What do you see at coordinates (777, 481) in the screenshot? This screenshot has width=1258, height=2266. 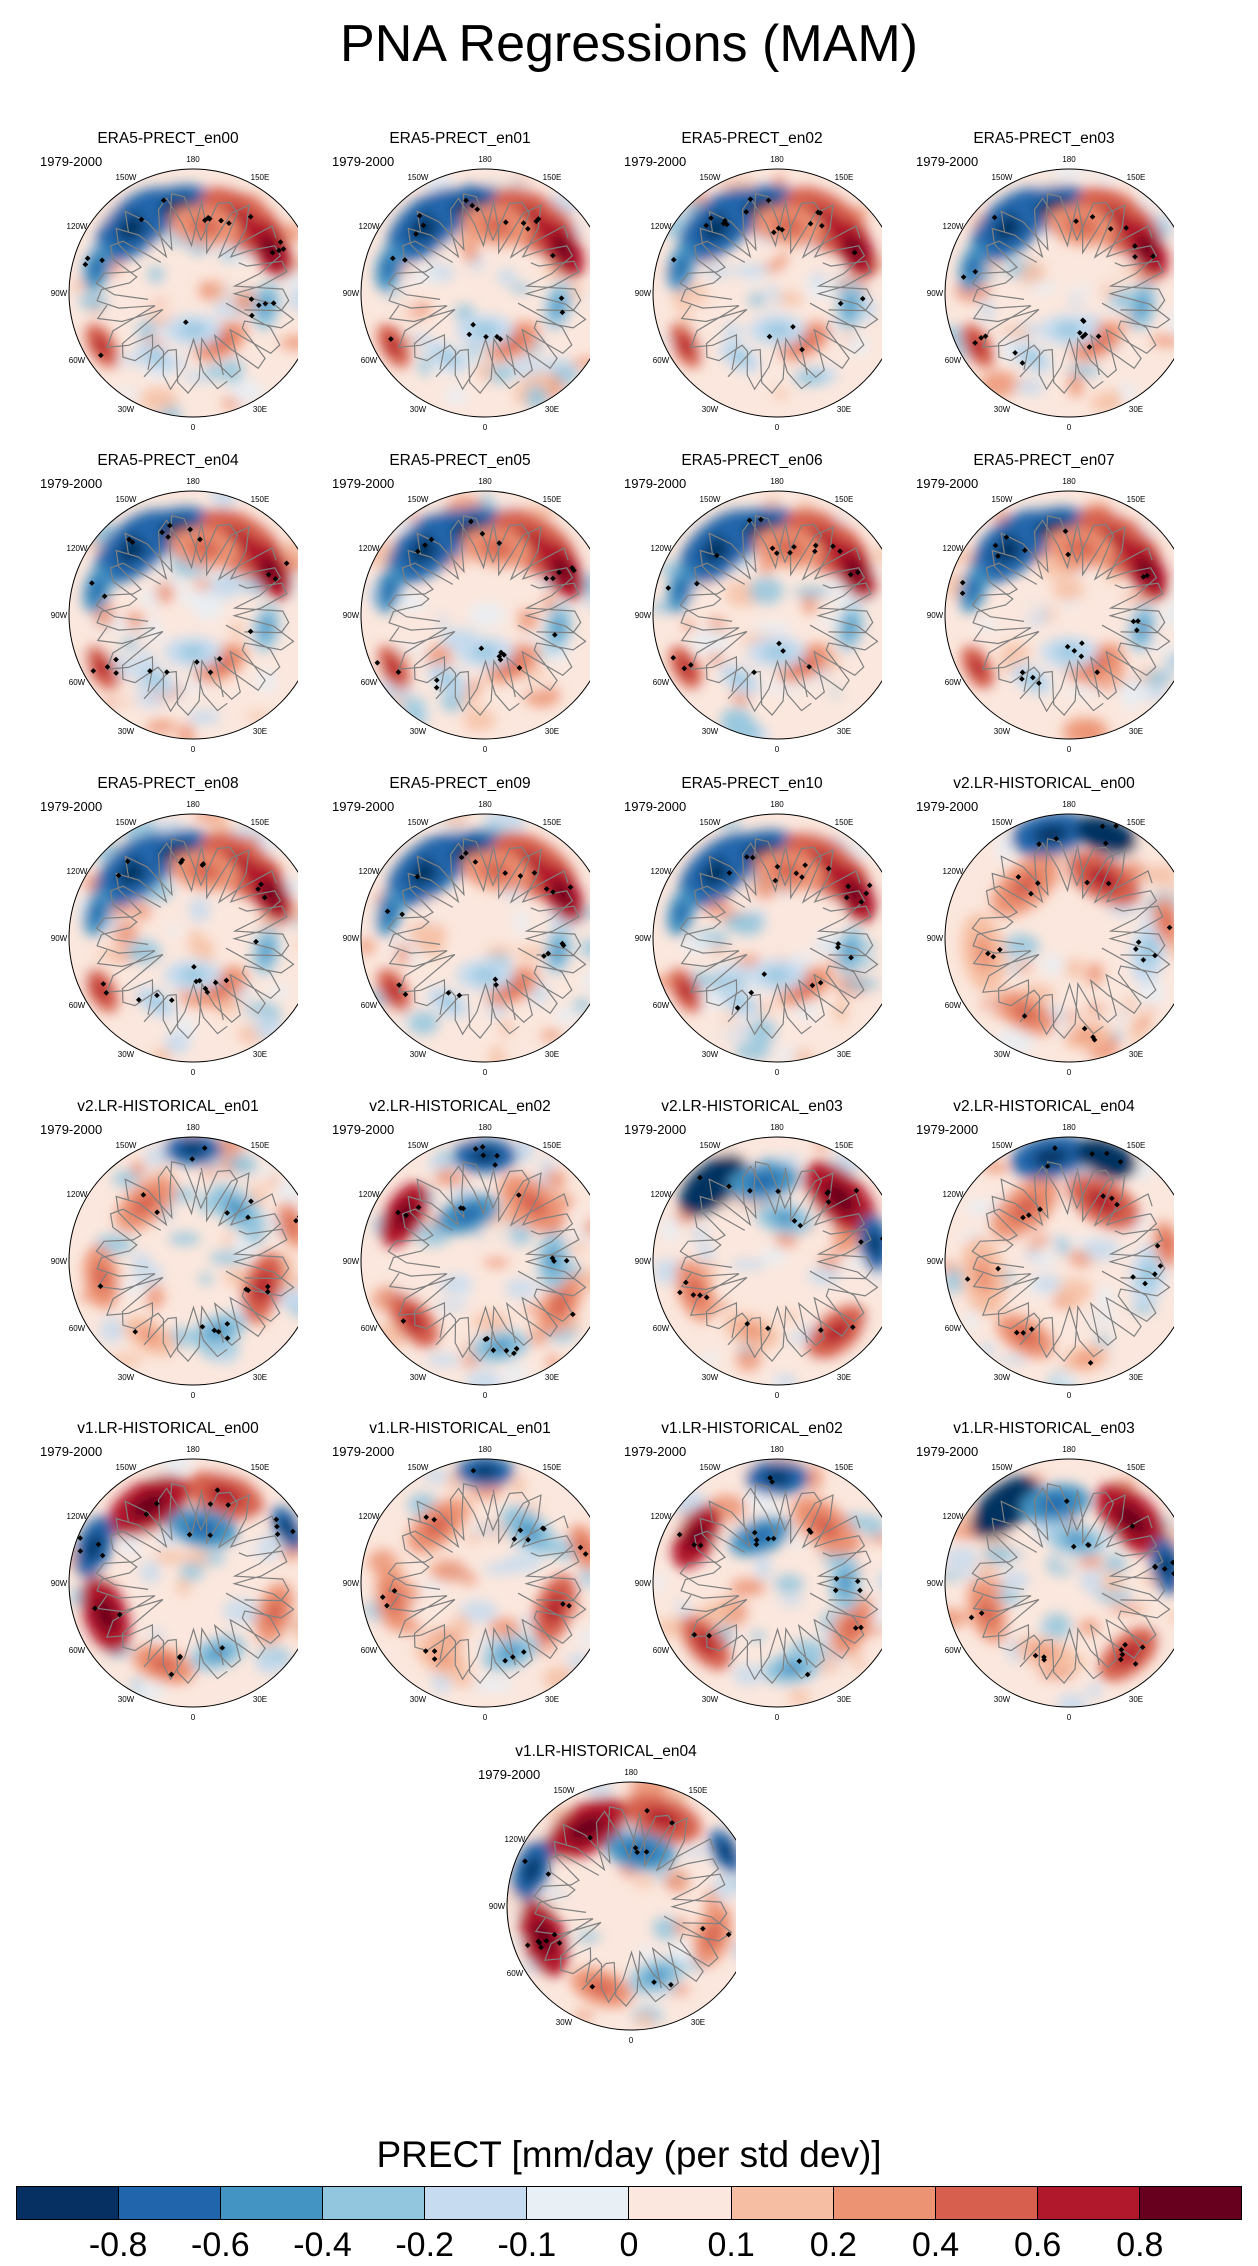 I see `longitude-label: 180` at bounding box center [777, 481].